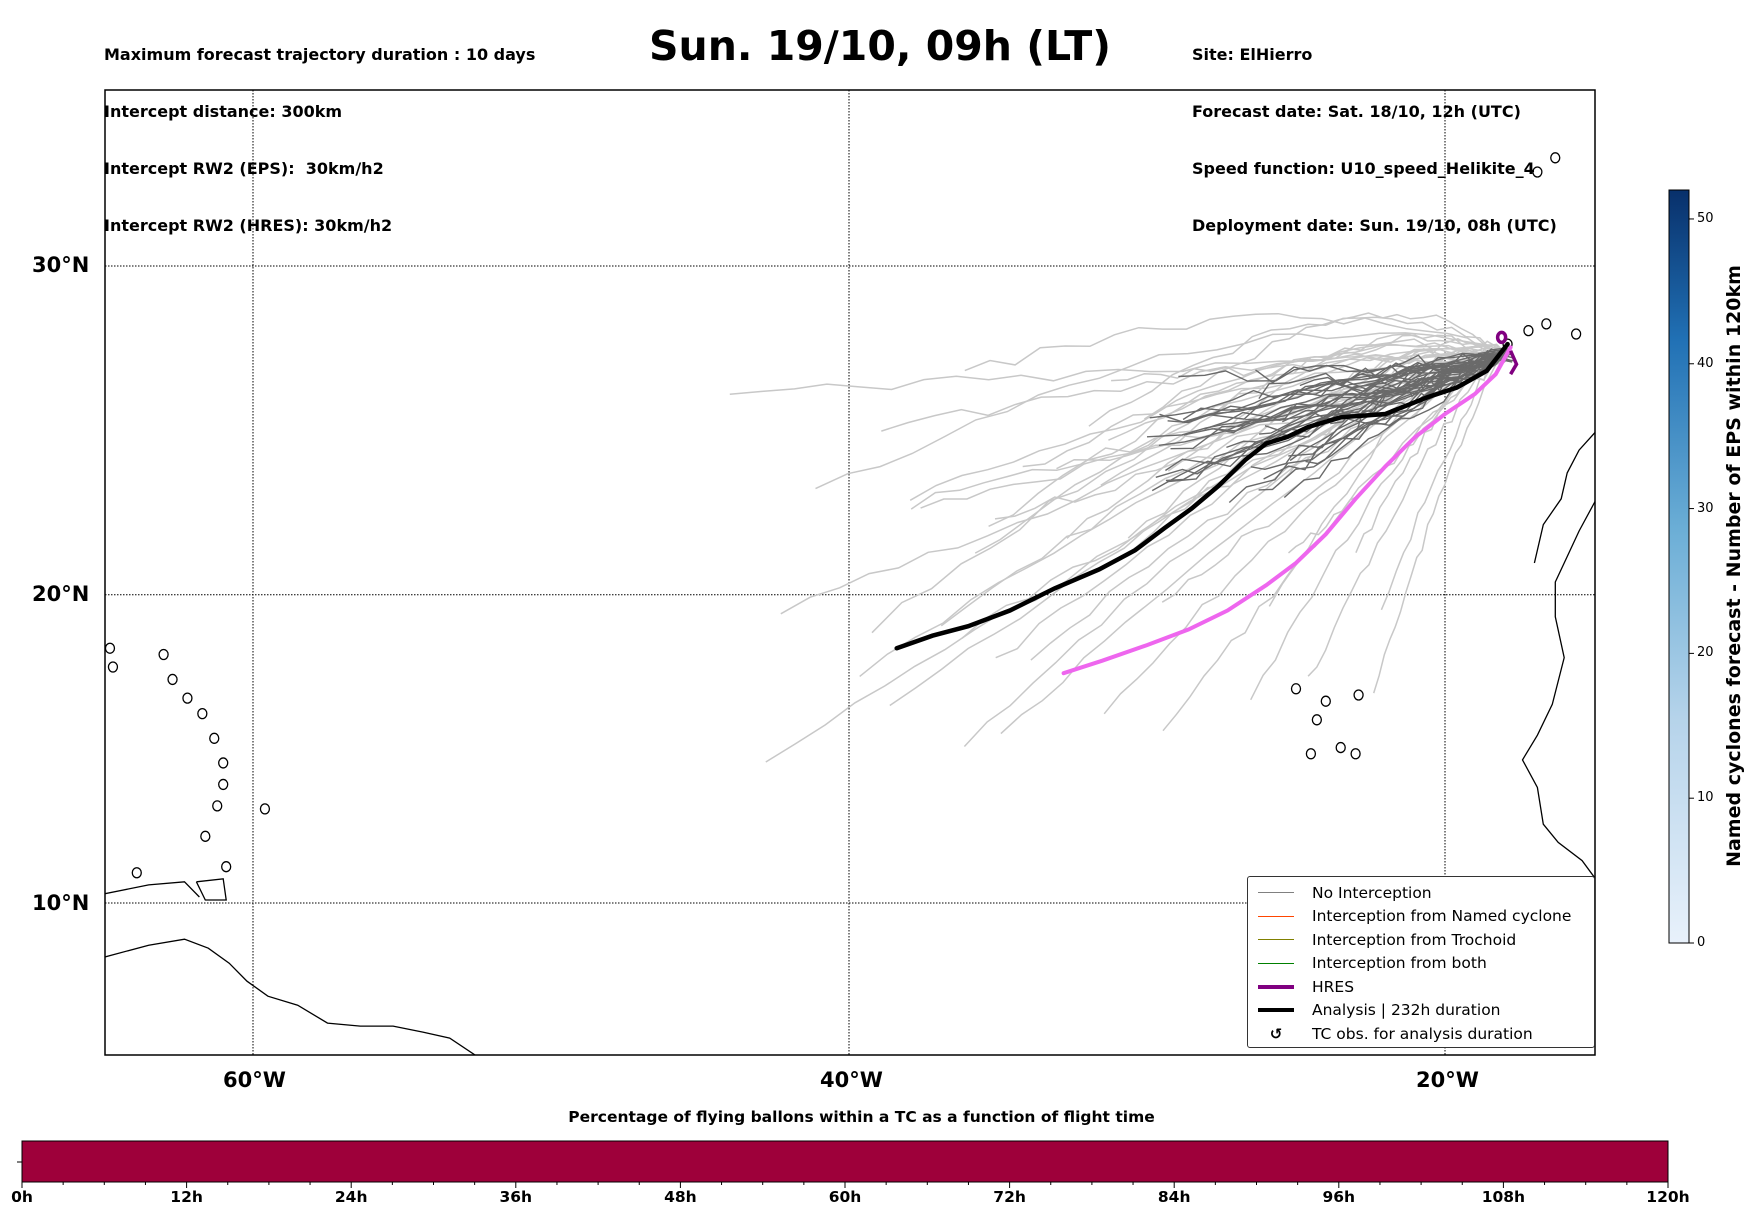  Describe the element at coordinates (254, 1080) in the screenshot. I see `lon-tick-60w: 60°W` at that location.